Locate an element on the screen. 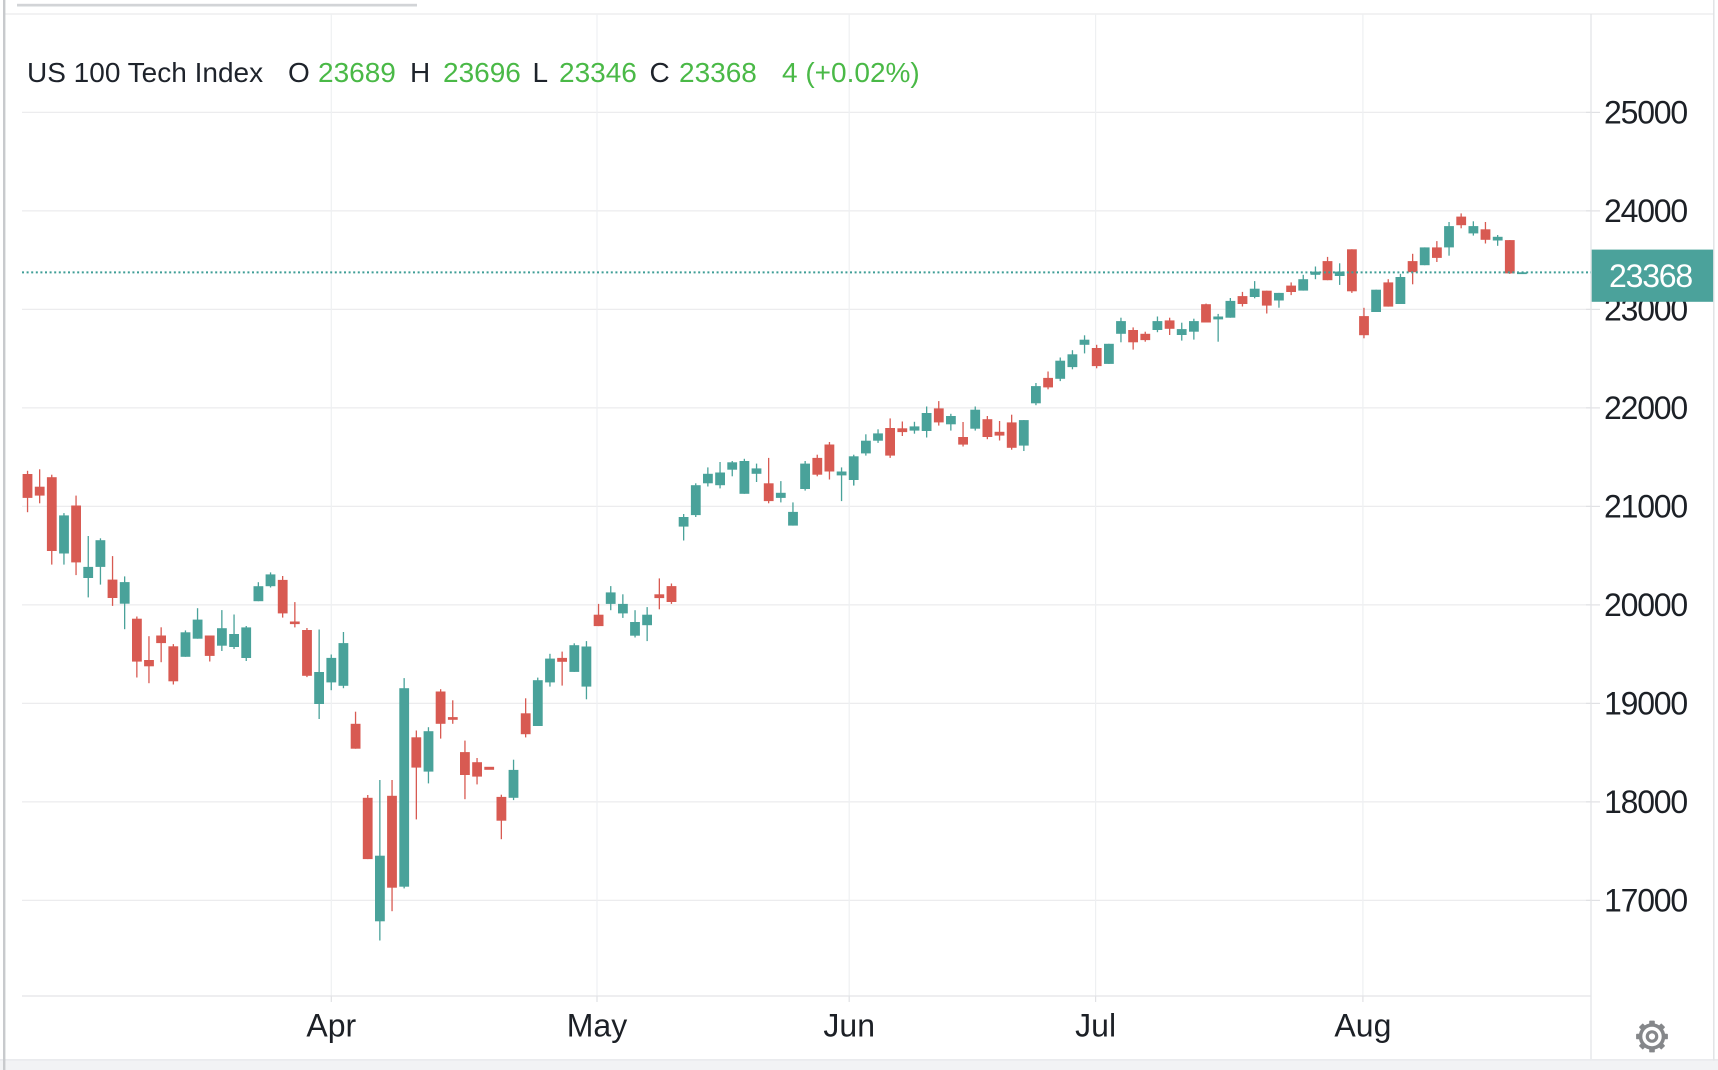 This screenshot has width=1718, height=1070. svg-text: Aug is located at coordinates (1362, 1026).